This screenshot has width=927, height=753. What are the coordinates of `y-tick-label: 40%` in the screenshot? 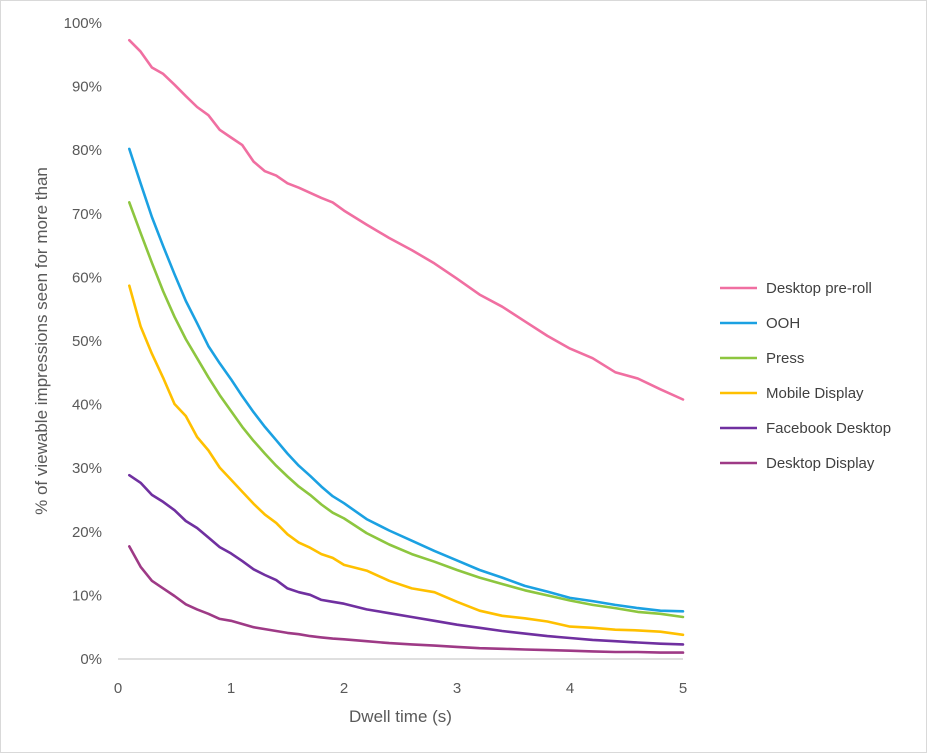 It's located at (87, 405).